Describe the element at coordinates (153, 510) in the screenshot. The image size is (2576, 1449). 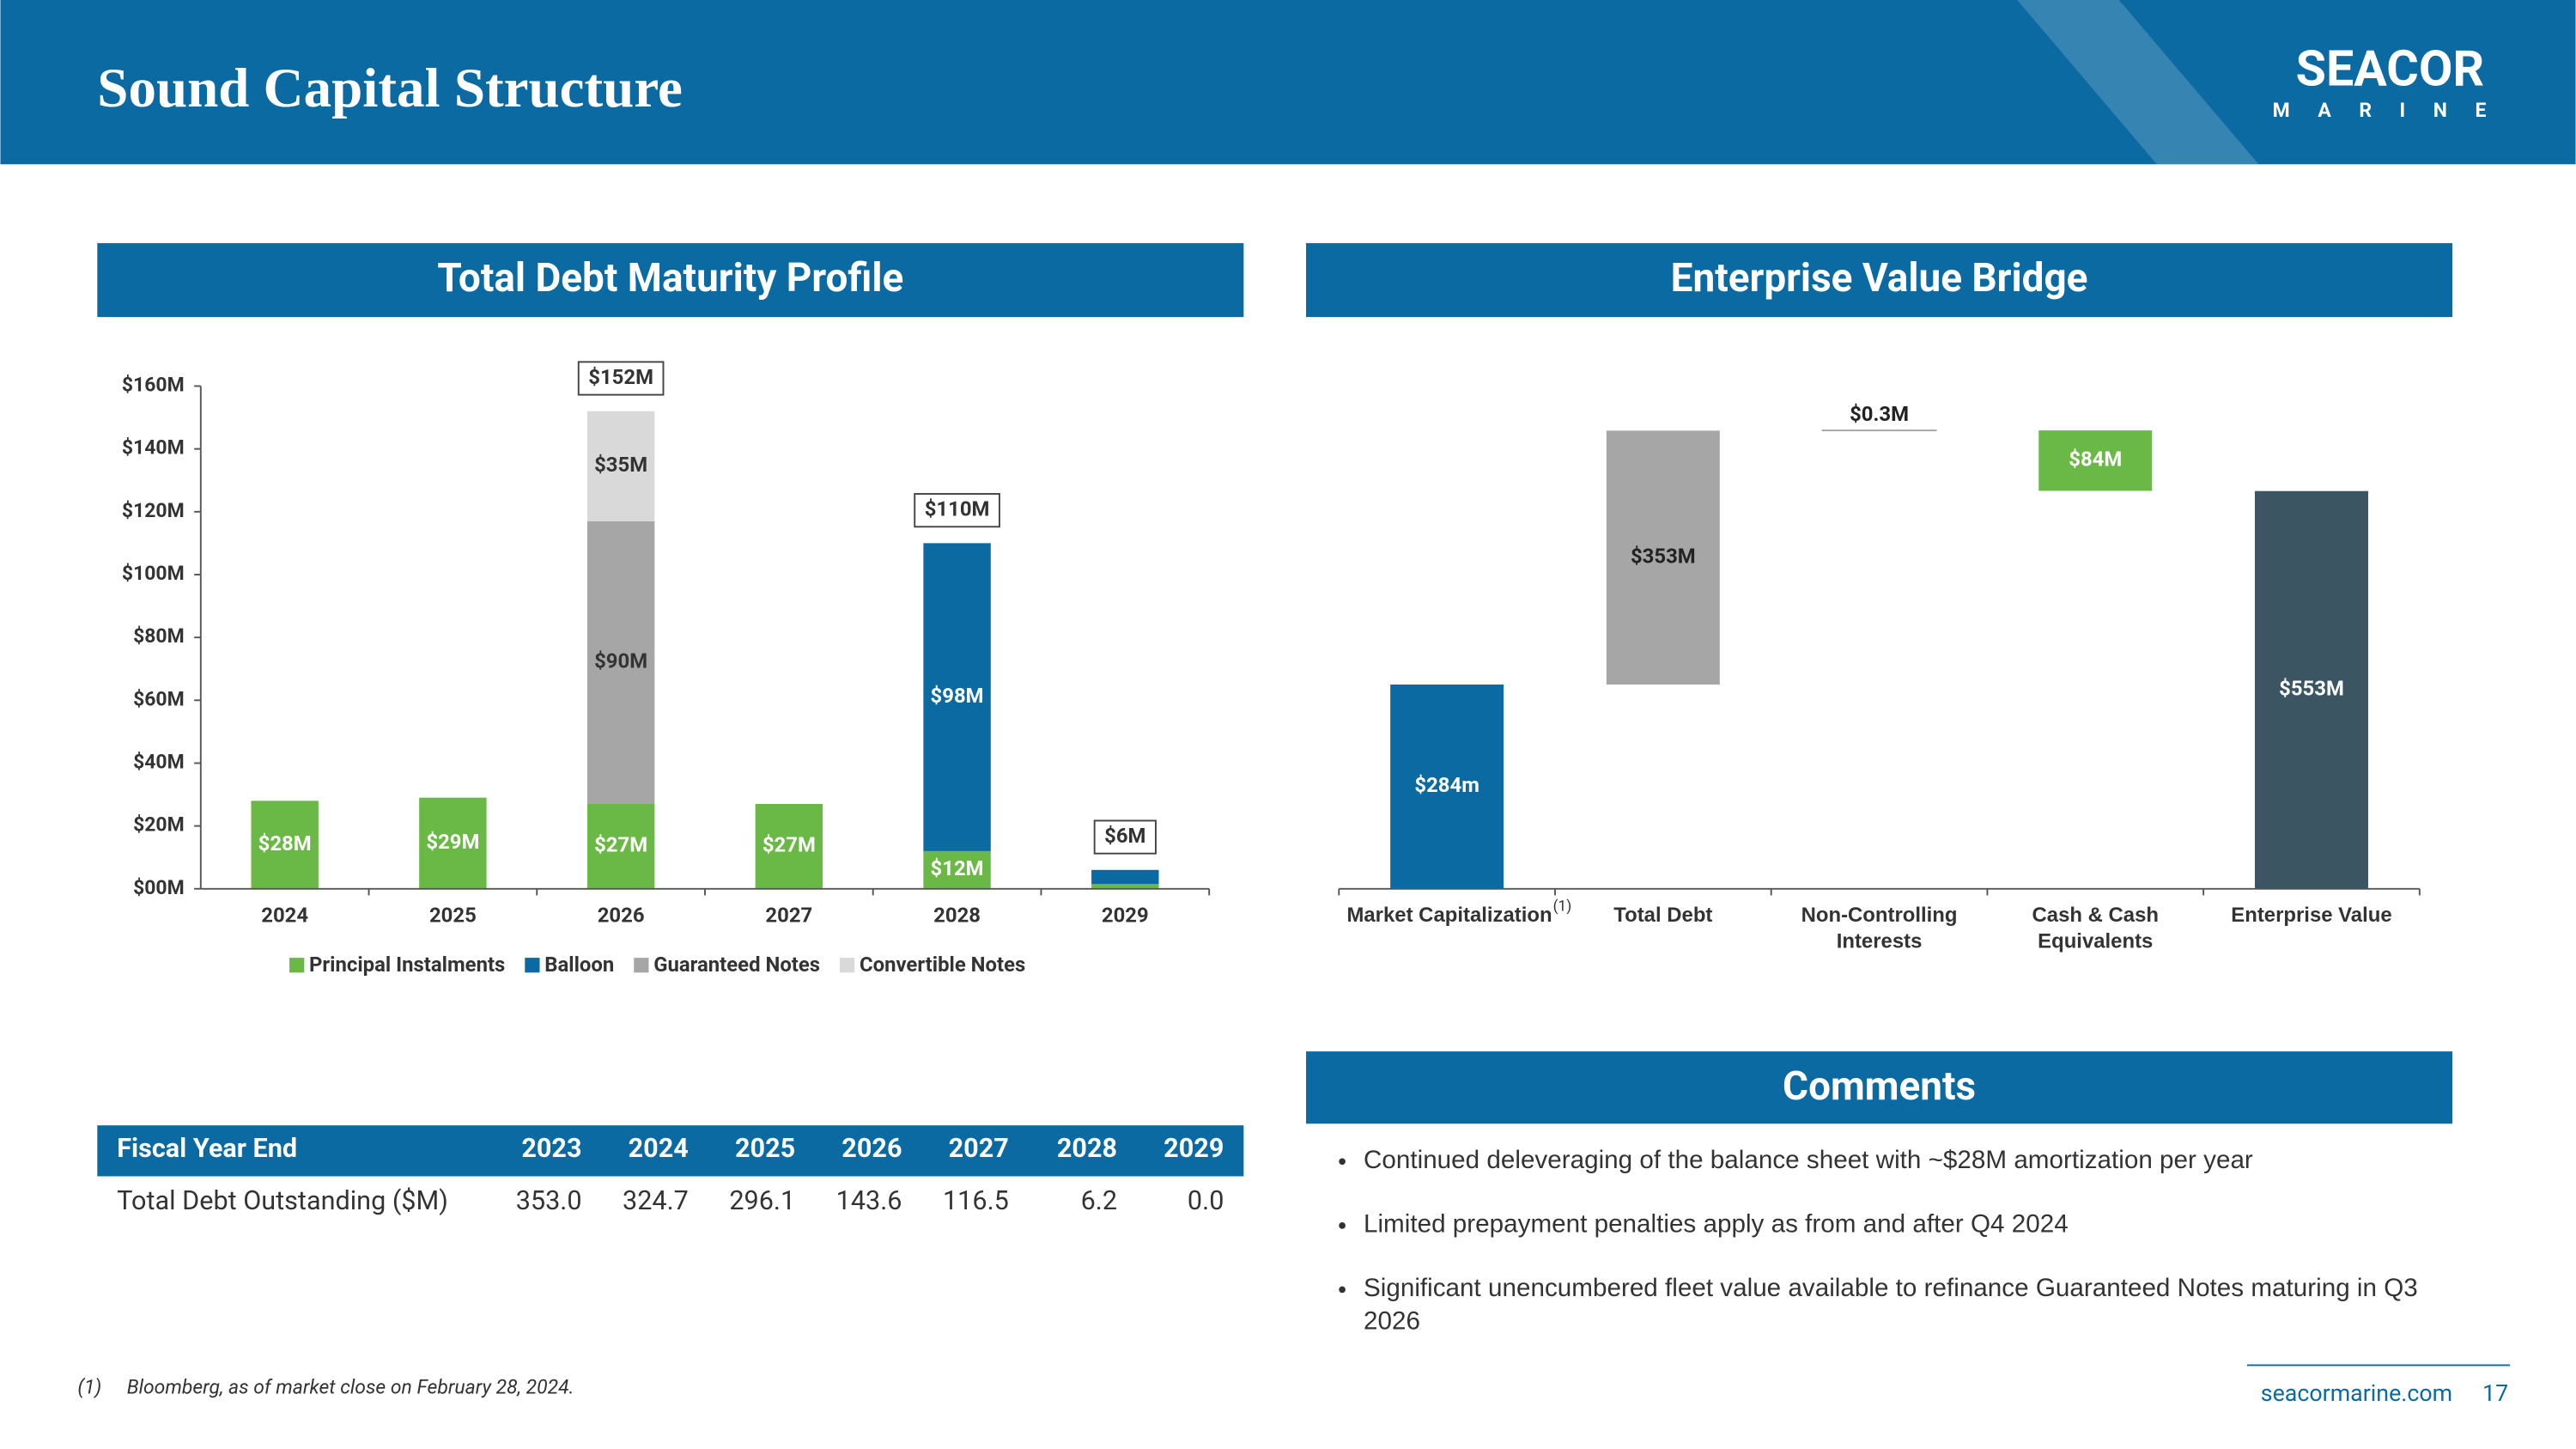
I see `y-tick-label: $120M` at that location.